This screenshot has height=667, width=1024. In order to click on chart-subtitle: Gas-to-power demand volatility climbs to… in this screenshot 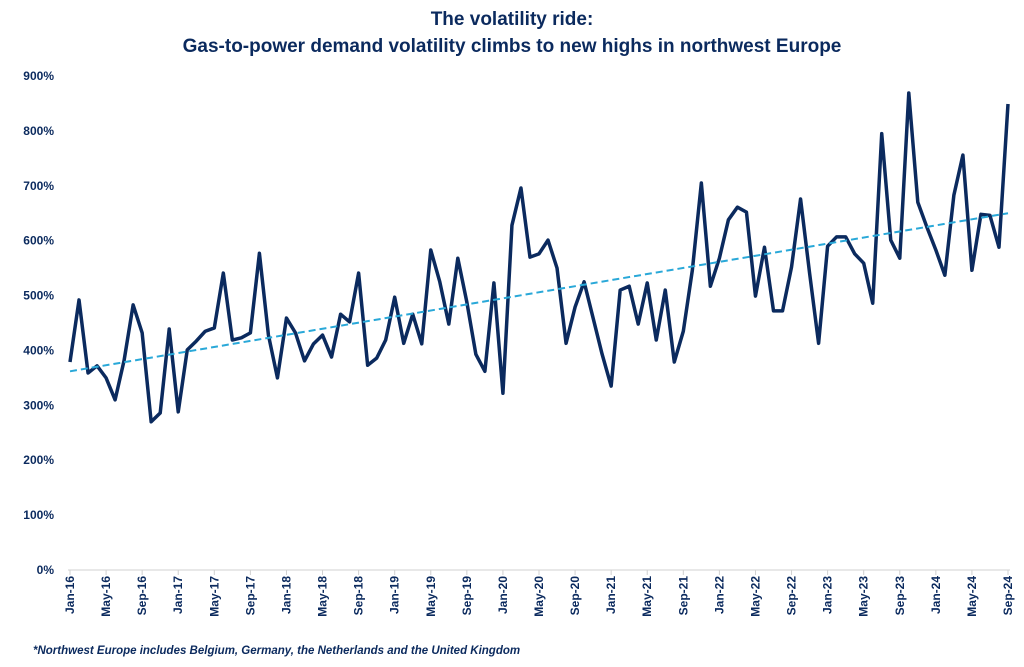, I will do `click(512, 46)`.